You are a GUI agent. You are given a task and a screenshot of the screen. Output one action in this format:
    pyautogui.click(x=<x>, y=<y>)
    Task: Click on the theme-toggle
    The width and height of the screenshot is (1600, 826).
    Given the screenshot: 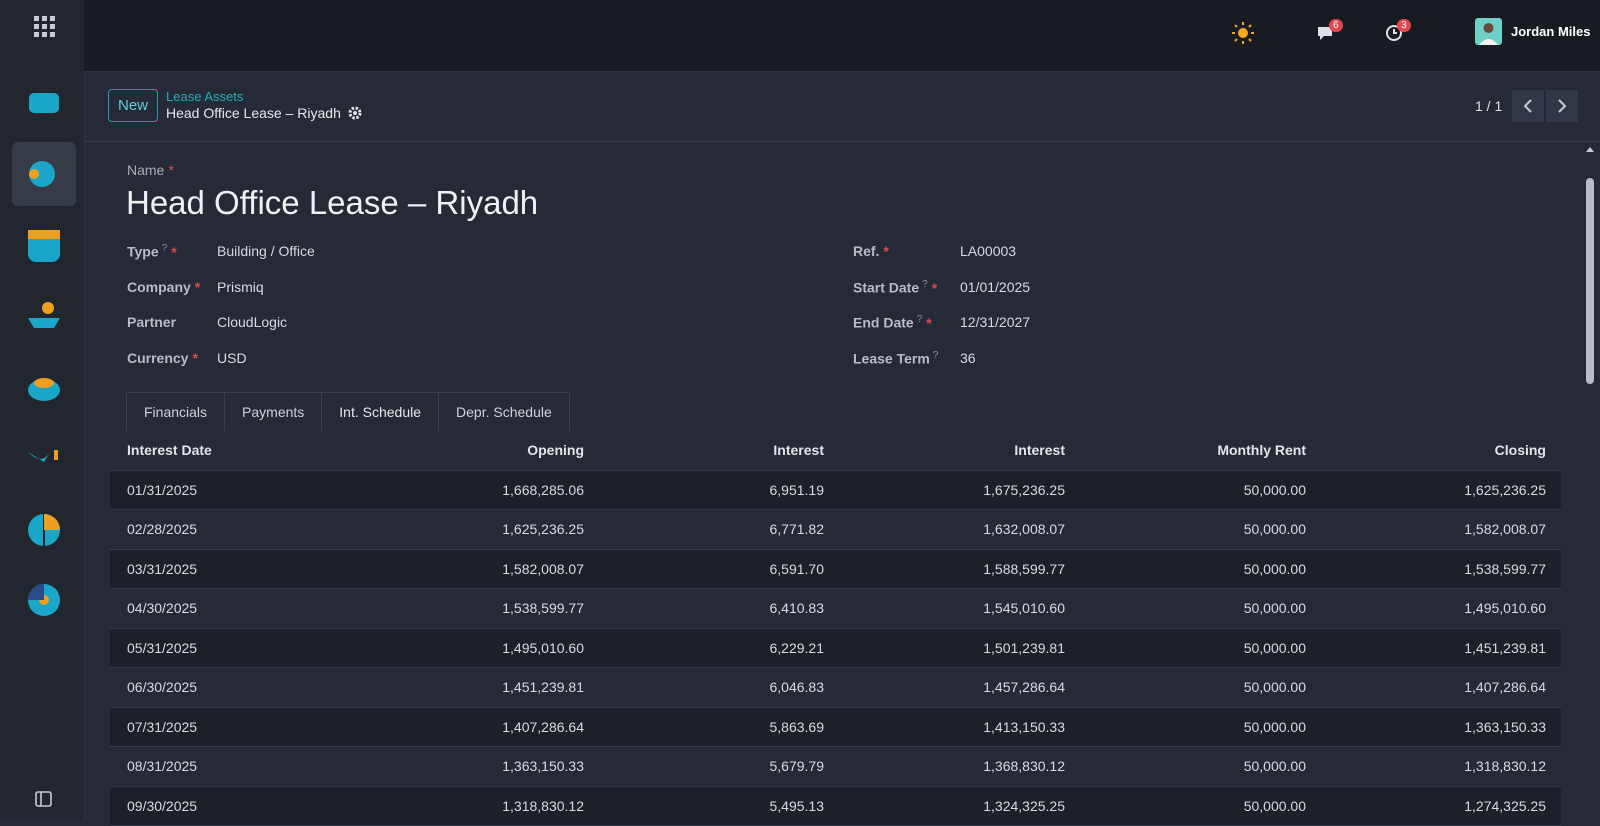 What is the action you would take?
    pyautogui.click(x=1243, y=33)
    